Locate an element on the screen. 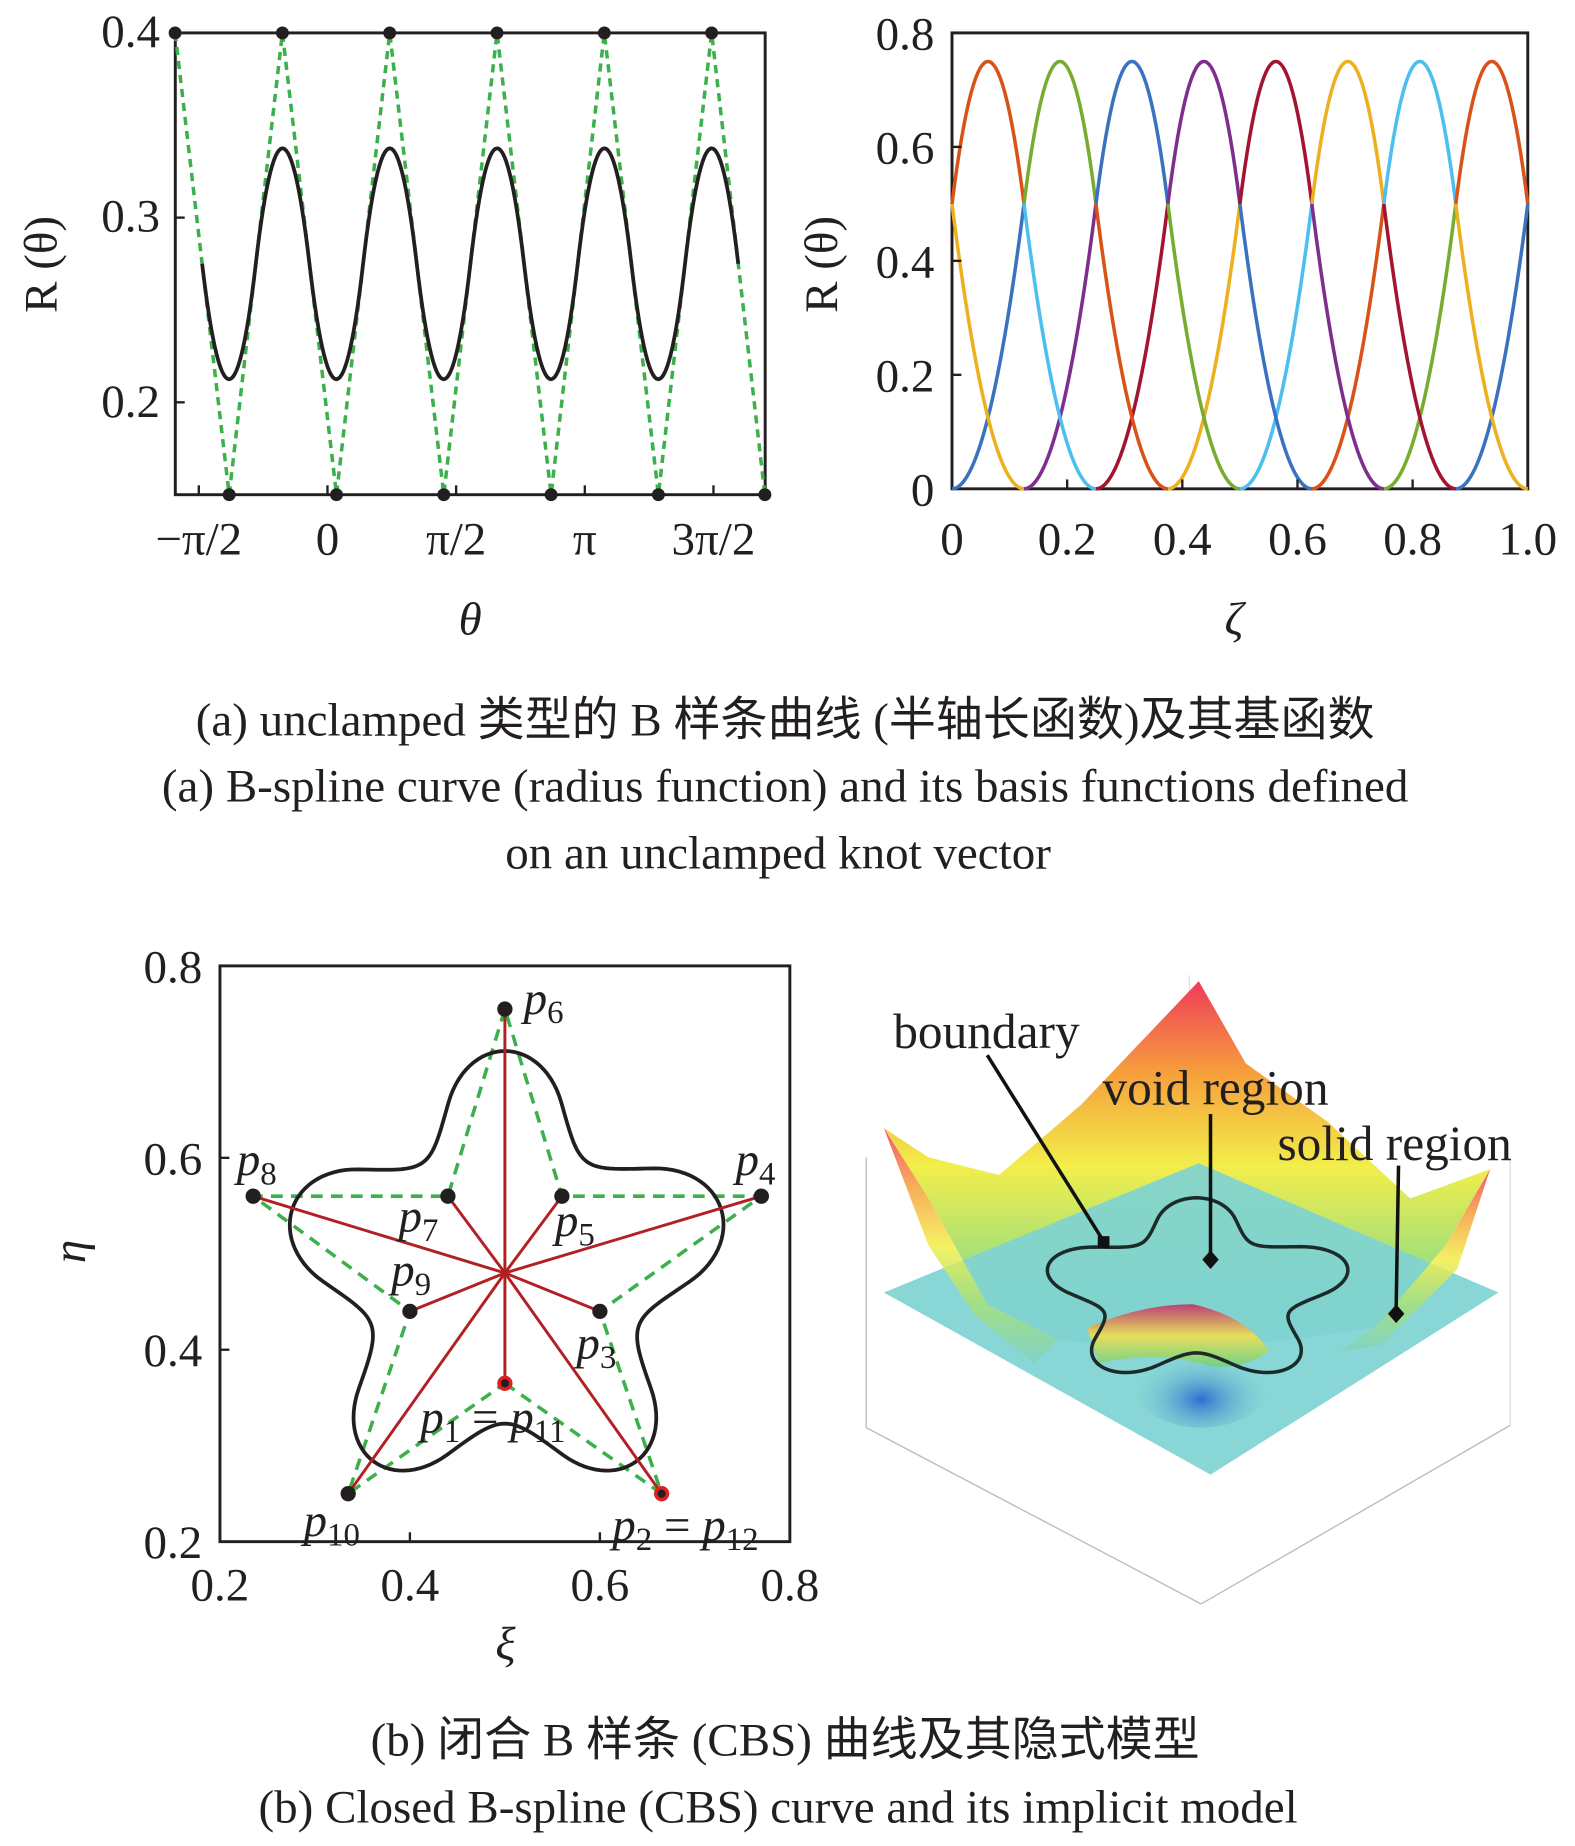  y-tick-label: 0.6 is located at coordinates (173, 1159).